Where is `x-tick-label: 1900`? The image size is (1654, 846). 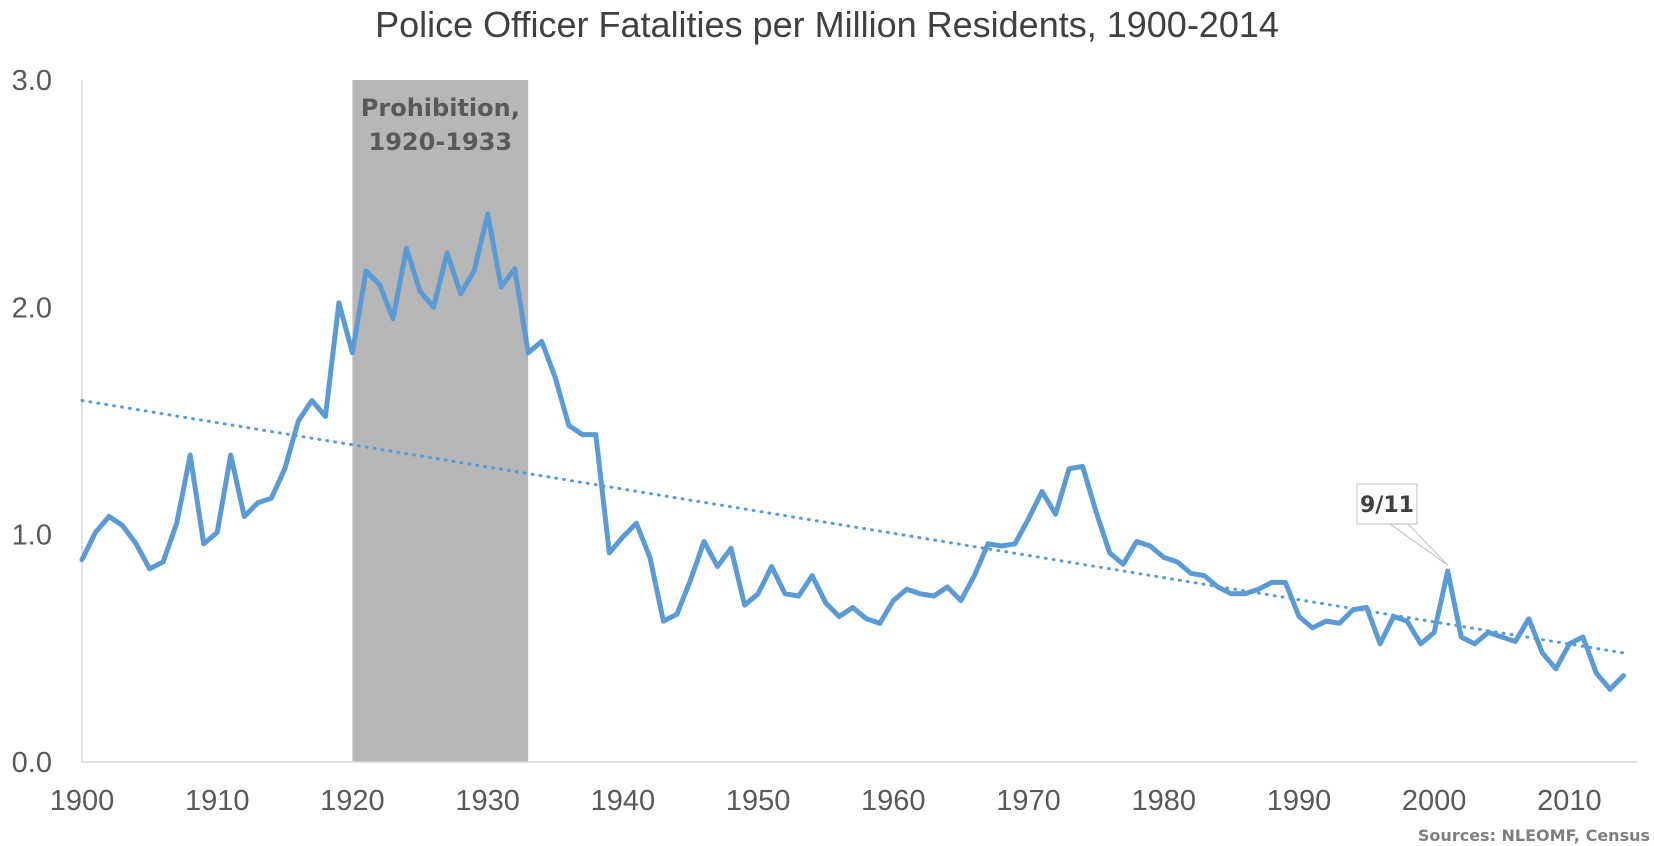 x-tick-label: 1900 is located at coordinates (82, 801).